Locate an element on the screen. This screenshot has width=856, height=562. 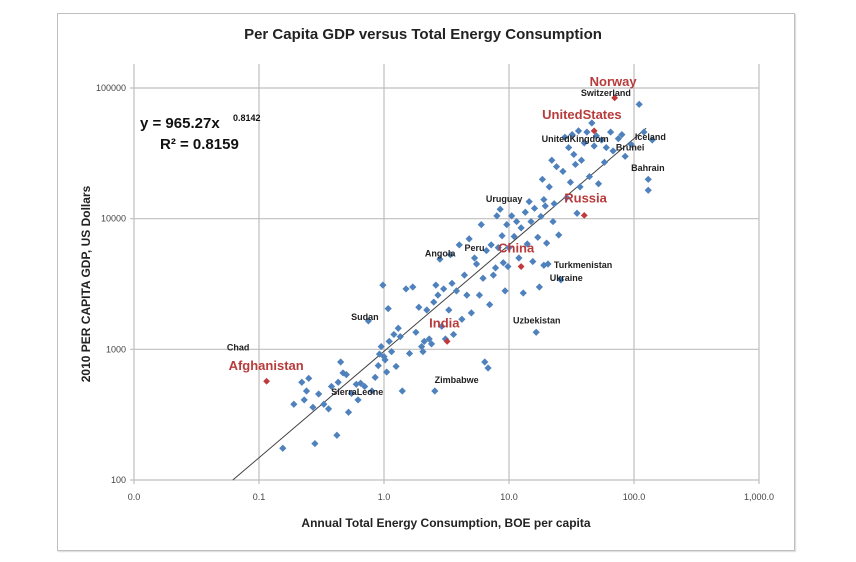
y-axis-ticks: 100 1000 10000 100000 is located at coordinates (111, 284).